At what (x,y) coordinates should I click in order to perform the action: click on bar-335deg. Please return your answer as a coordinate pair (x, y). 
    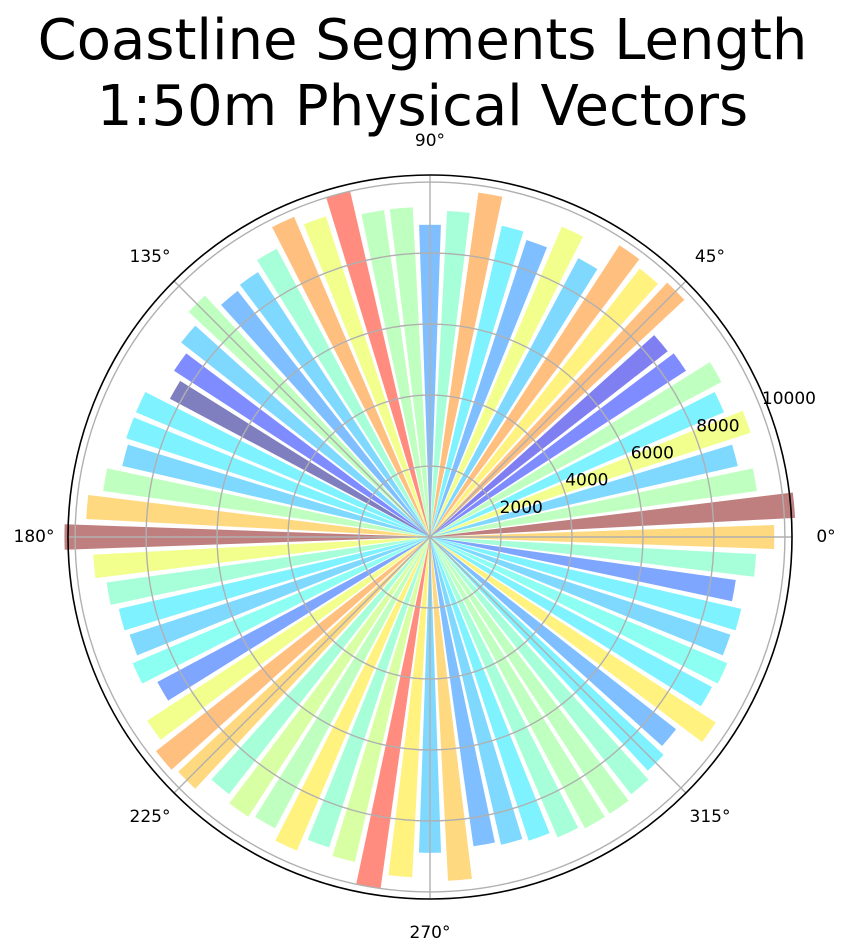
    Looking at the image, I should click on (579, 610).